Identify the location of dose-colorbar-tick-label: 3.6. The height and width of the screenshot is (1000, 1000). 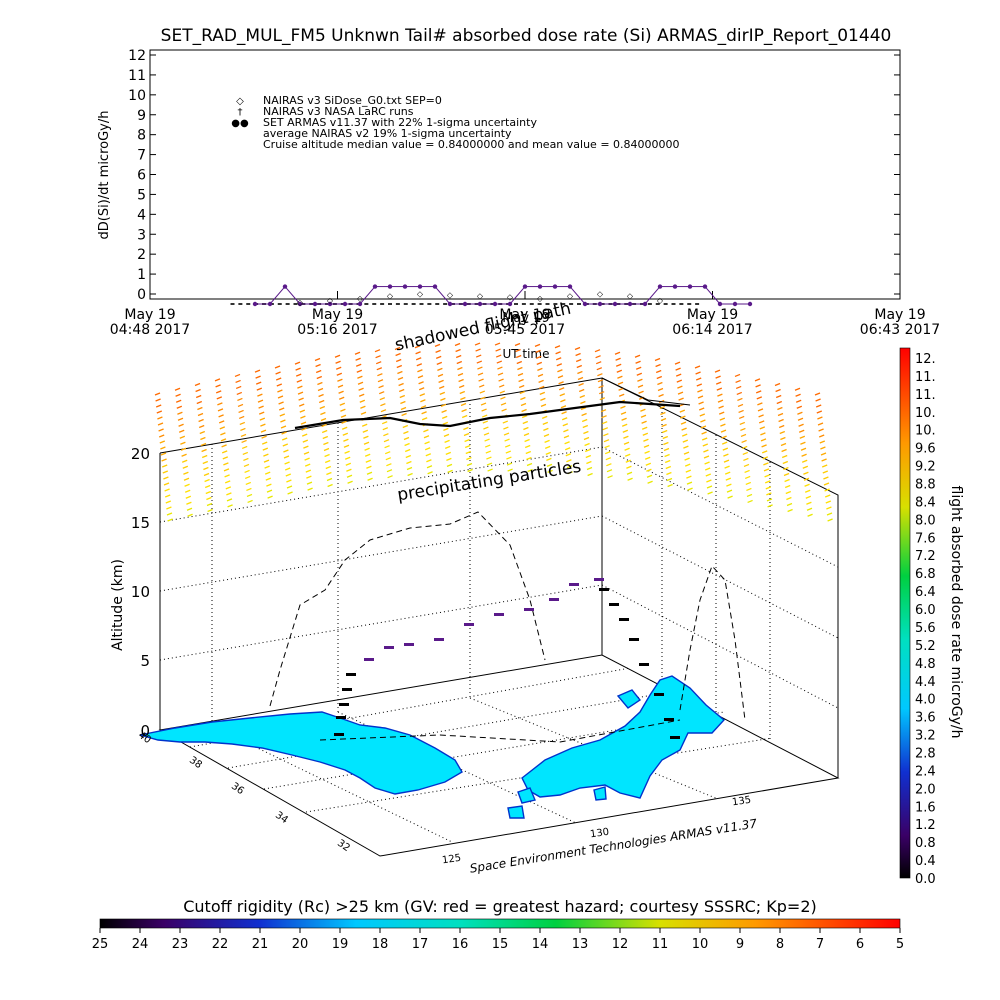
(925, 718).